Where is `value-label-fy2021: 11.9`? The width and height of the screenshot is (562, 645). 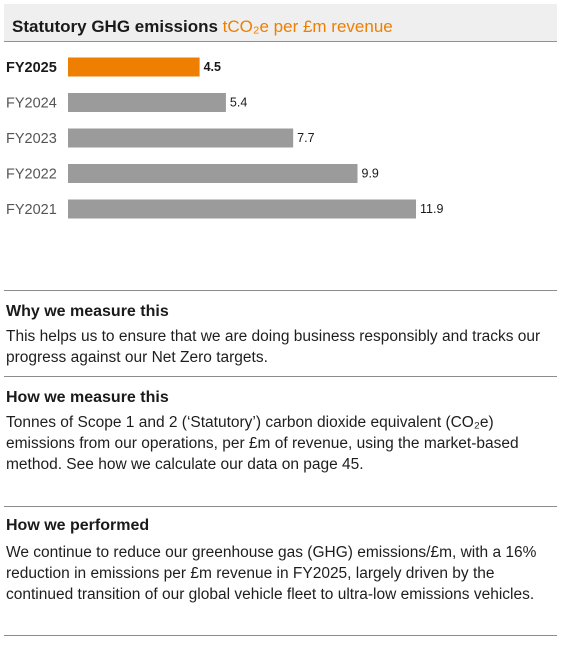
value-label-fy2021: 11.9 is located at coordinates (431, 209).